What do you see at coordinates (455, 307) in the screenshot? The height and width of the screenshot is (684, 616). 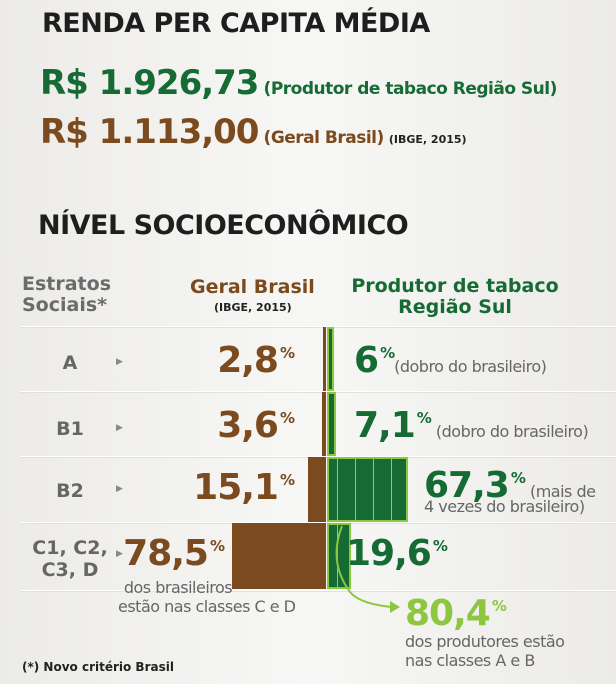 I see `produtor-header-2: Região Sul` at bounding box center [455, 307].